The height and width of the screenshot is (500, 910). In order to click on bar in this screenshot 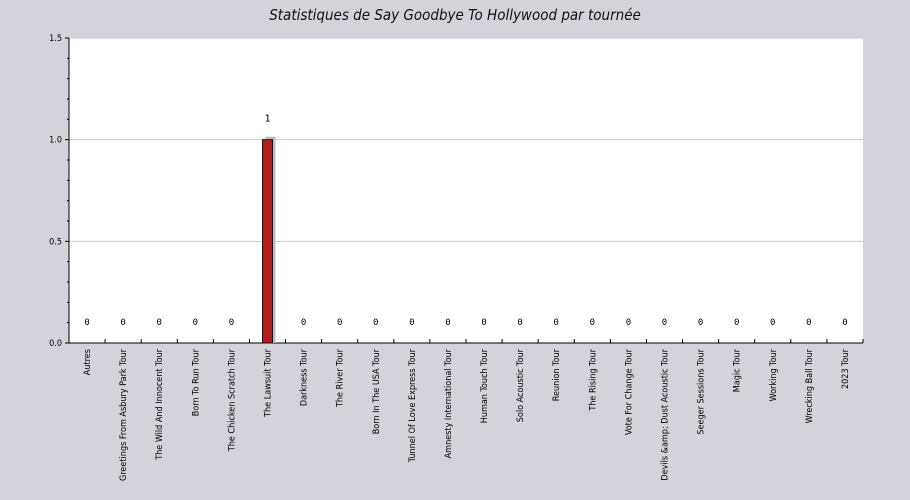, I will do `click(267, 241)`.